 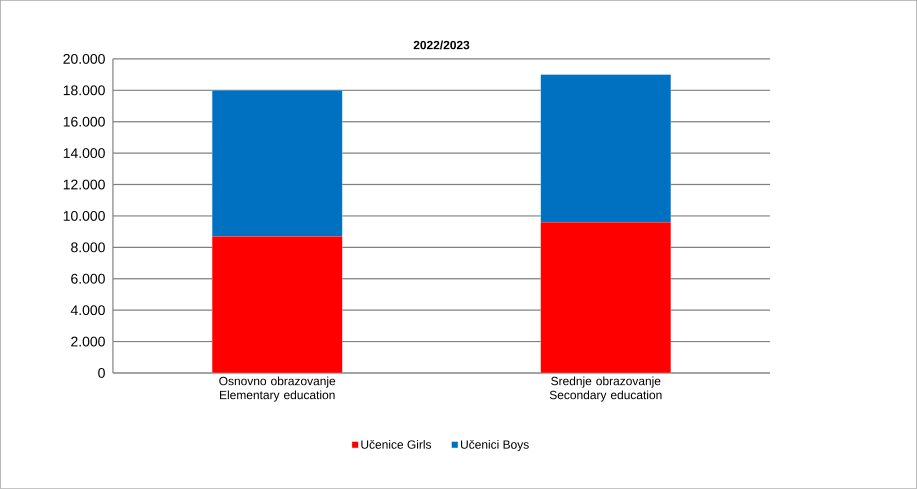 What do you see at coordinates (396, 444) in the screenshot?
I see `legend-label: Učenice Girls` at bounding box center [396, 444].